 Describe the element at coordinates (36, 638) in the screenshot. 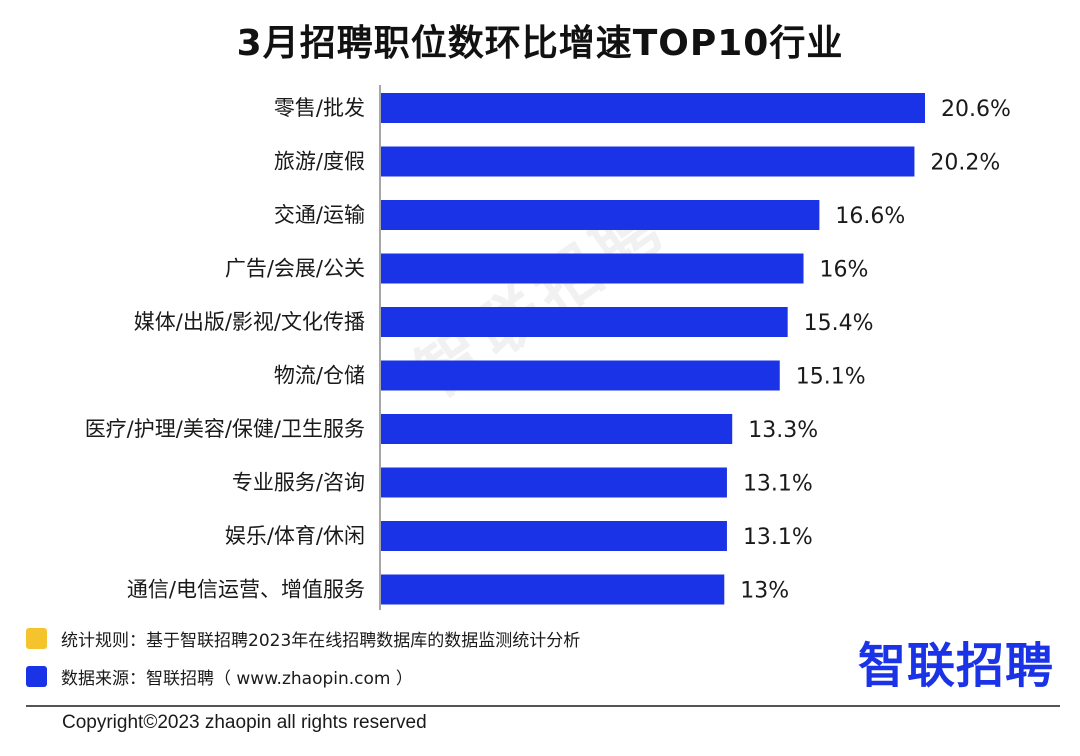

I see `legend-swatch-yellow` at that location.